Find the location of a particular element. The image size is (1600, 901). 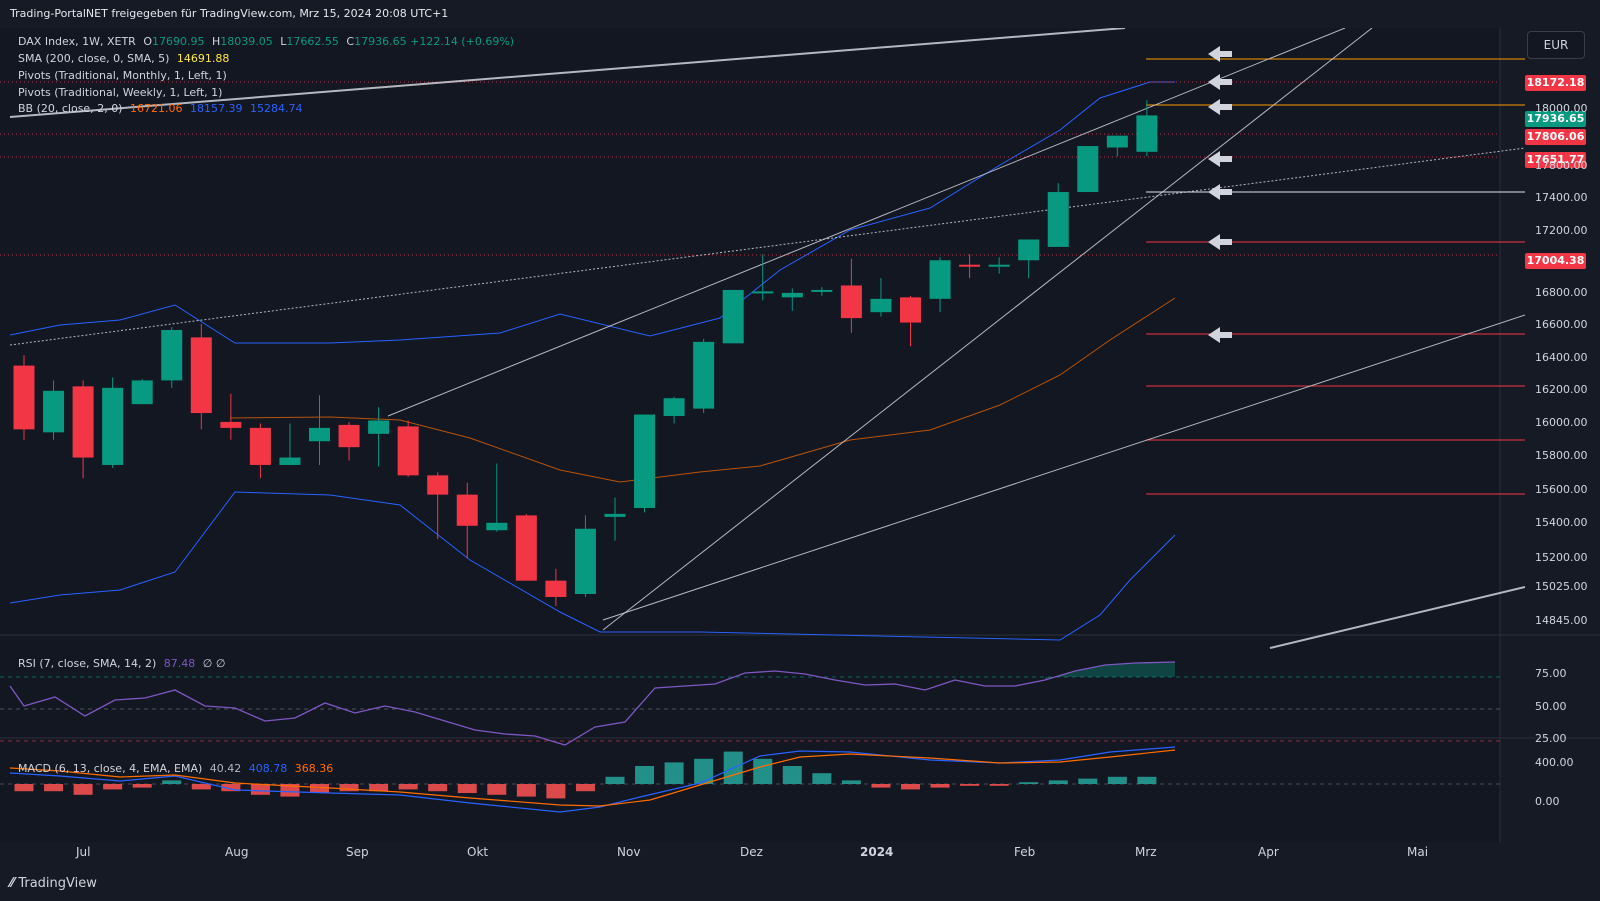

legend-pivots-weekly: Pivots (Traditional, Weekly, 1, Left, 1) is located at coordinates (120, 92).